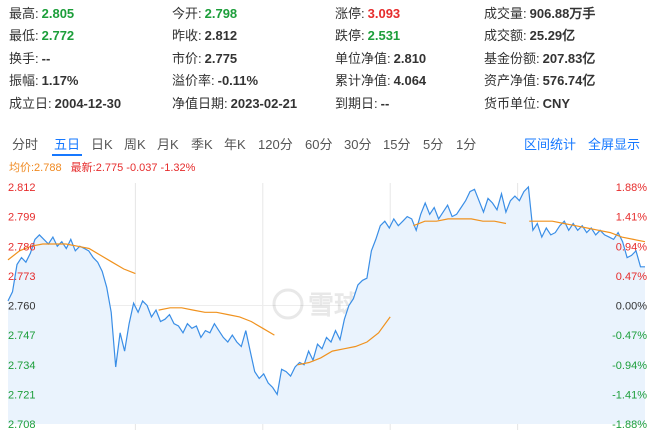 The height and width of the screenshot is (430, 651). I want to click on y-tick-right: 1.41%, so click(631, 218).